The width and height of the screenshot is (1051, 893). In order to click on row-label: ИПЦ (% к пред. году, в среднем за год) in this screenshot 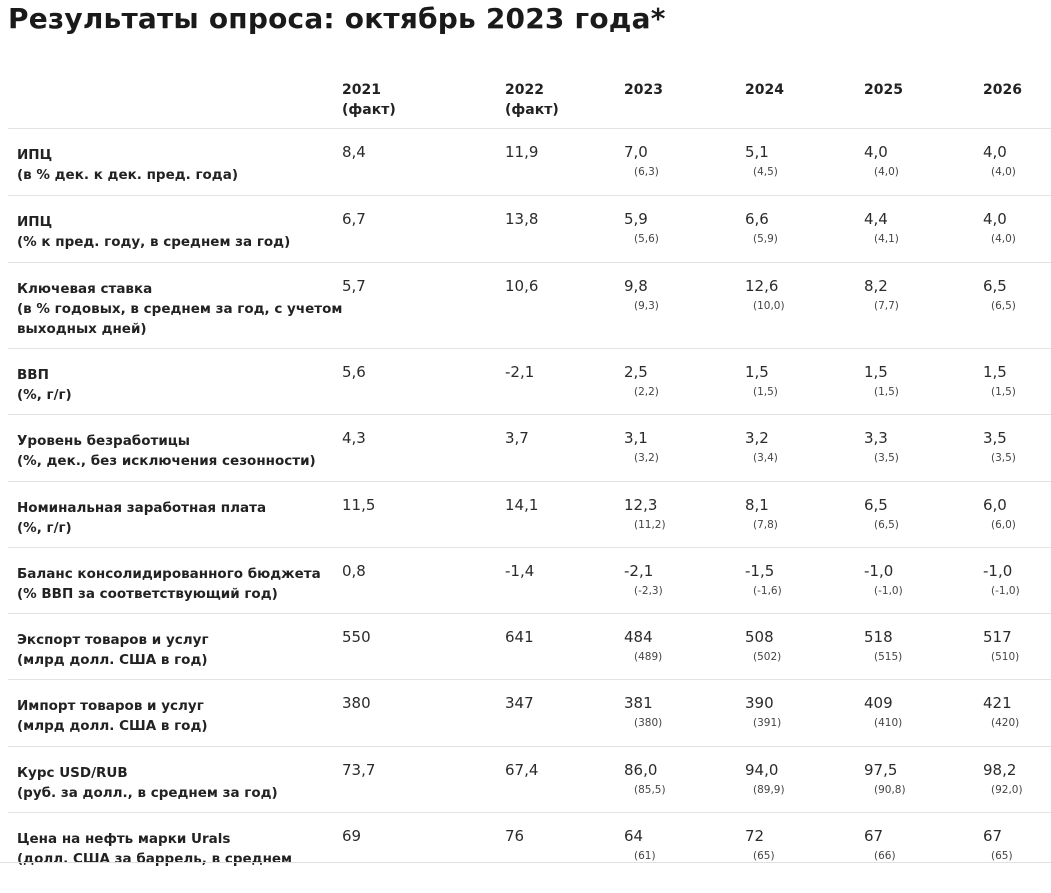, I will do `click(179, 232)`.